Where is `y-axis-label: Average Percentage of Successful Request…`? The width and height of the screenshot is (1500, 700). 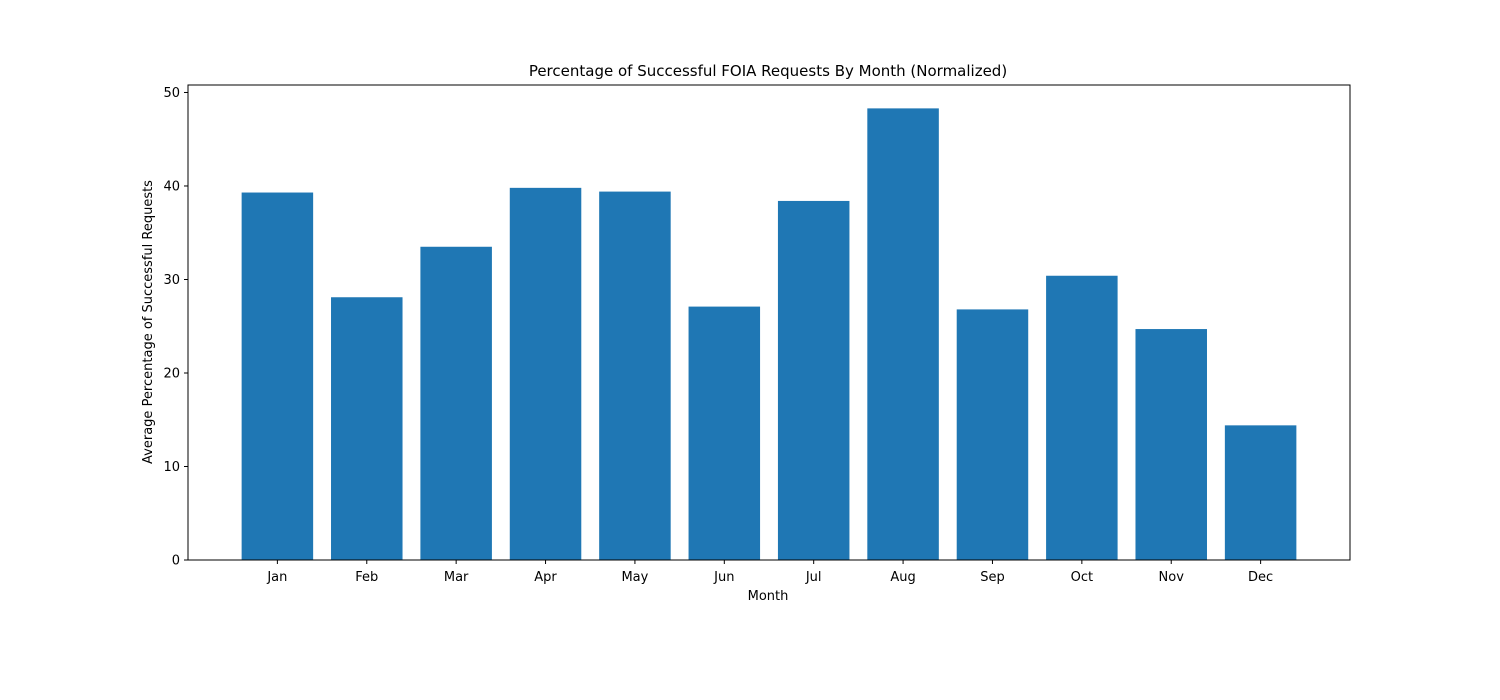 y-axis-label: Average Percentage of Successful Request… is located at coordinates (148, 322).